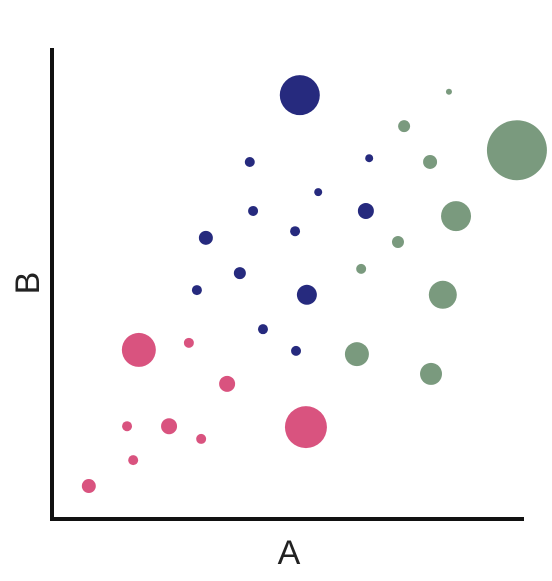 The image size is (552, 581). What do you see at coordinates (28, 283) in the screenshot?
I see `y-axis-label: B` at bounding box center [28, 283].